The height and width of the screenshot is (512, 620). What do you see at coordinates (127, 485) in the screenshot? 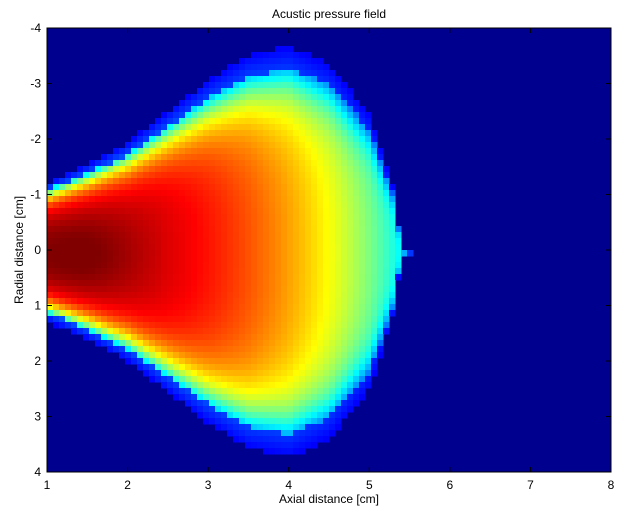
I see `x-tick-label: 2` at bounding box center [127, 485].